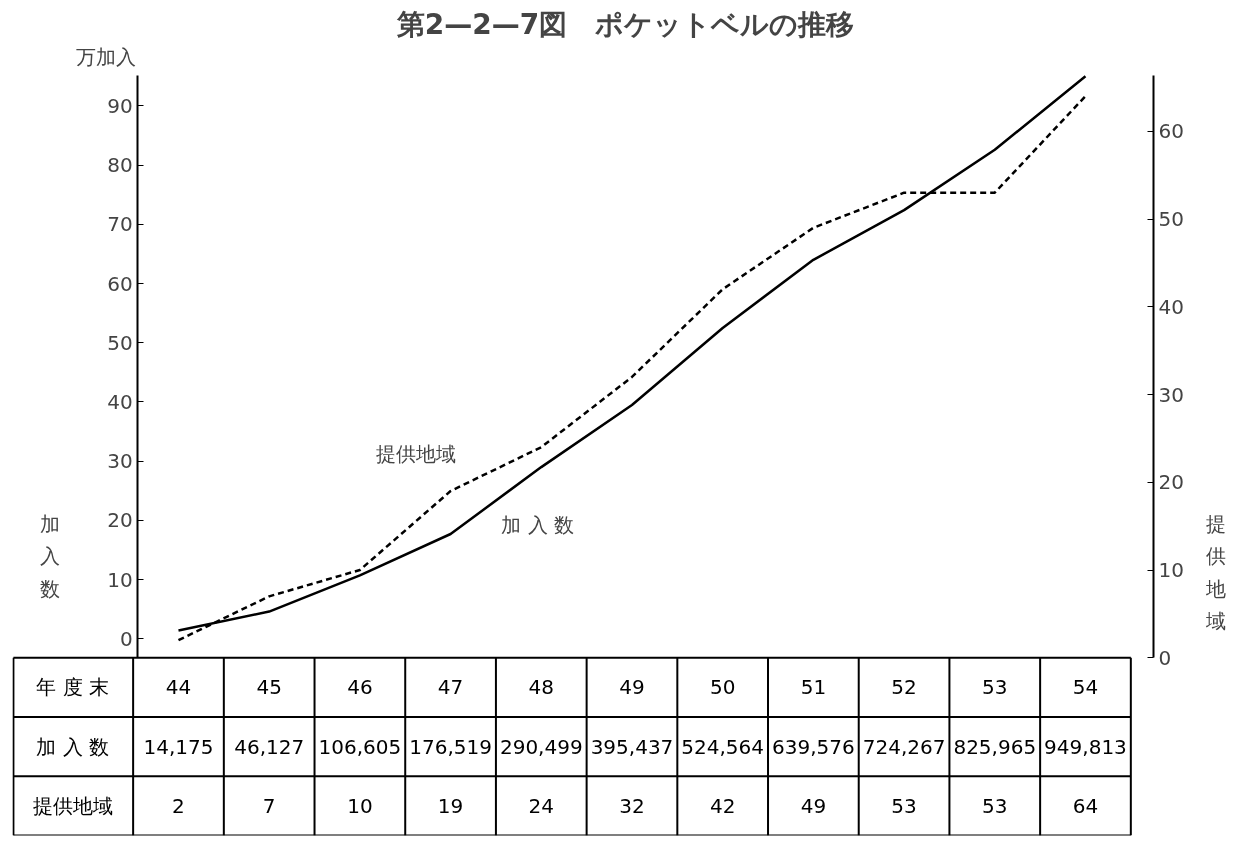 Image resolution: width=1247 pixels, height=859 pixels. What do you see at coordinates (541, 687) in the screenshot?
I see `x-tick-label: 48` at bounding box center [541, 687].